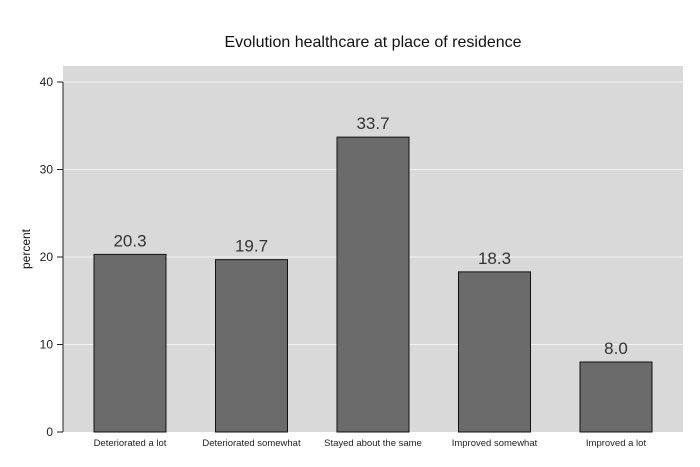 The height and width of the screenshot is (467, 700). What do you see at coordinates (616, 443) in the screenshot?
I see `x-tick-label: Improved a lot` at bounding box center [616, 443].